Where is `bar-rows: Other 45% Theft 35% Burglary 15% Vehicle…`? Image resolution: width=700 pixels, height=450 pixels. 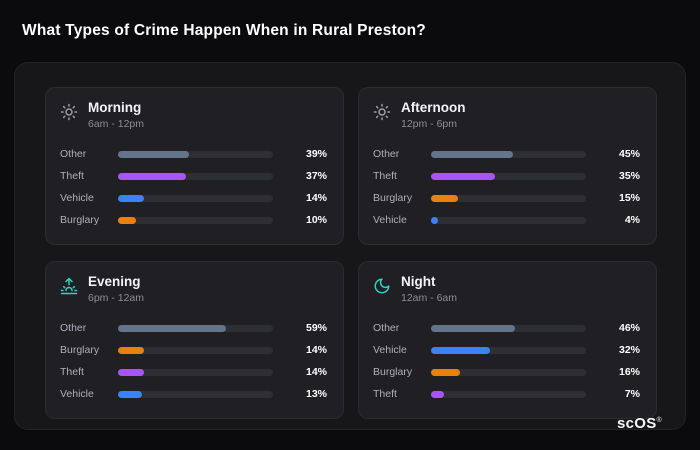 bar-rows: Other 45% Theft 35% Burglary 15% Vehicle… is located at coordinates (506, 187).